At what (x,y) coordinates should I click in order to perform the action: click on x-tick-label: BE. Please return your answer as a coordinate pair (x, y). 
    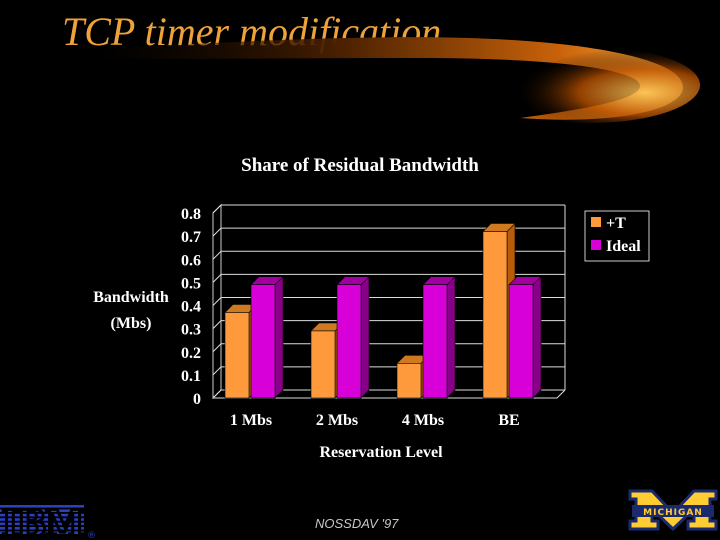
    Looking at the image, I should click on (508, 420).